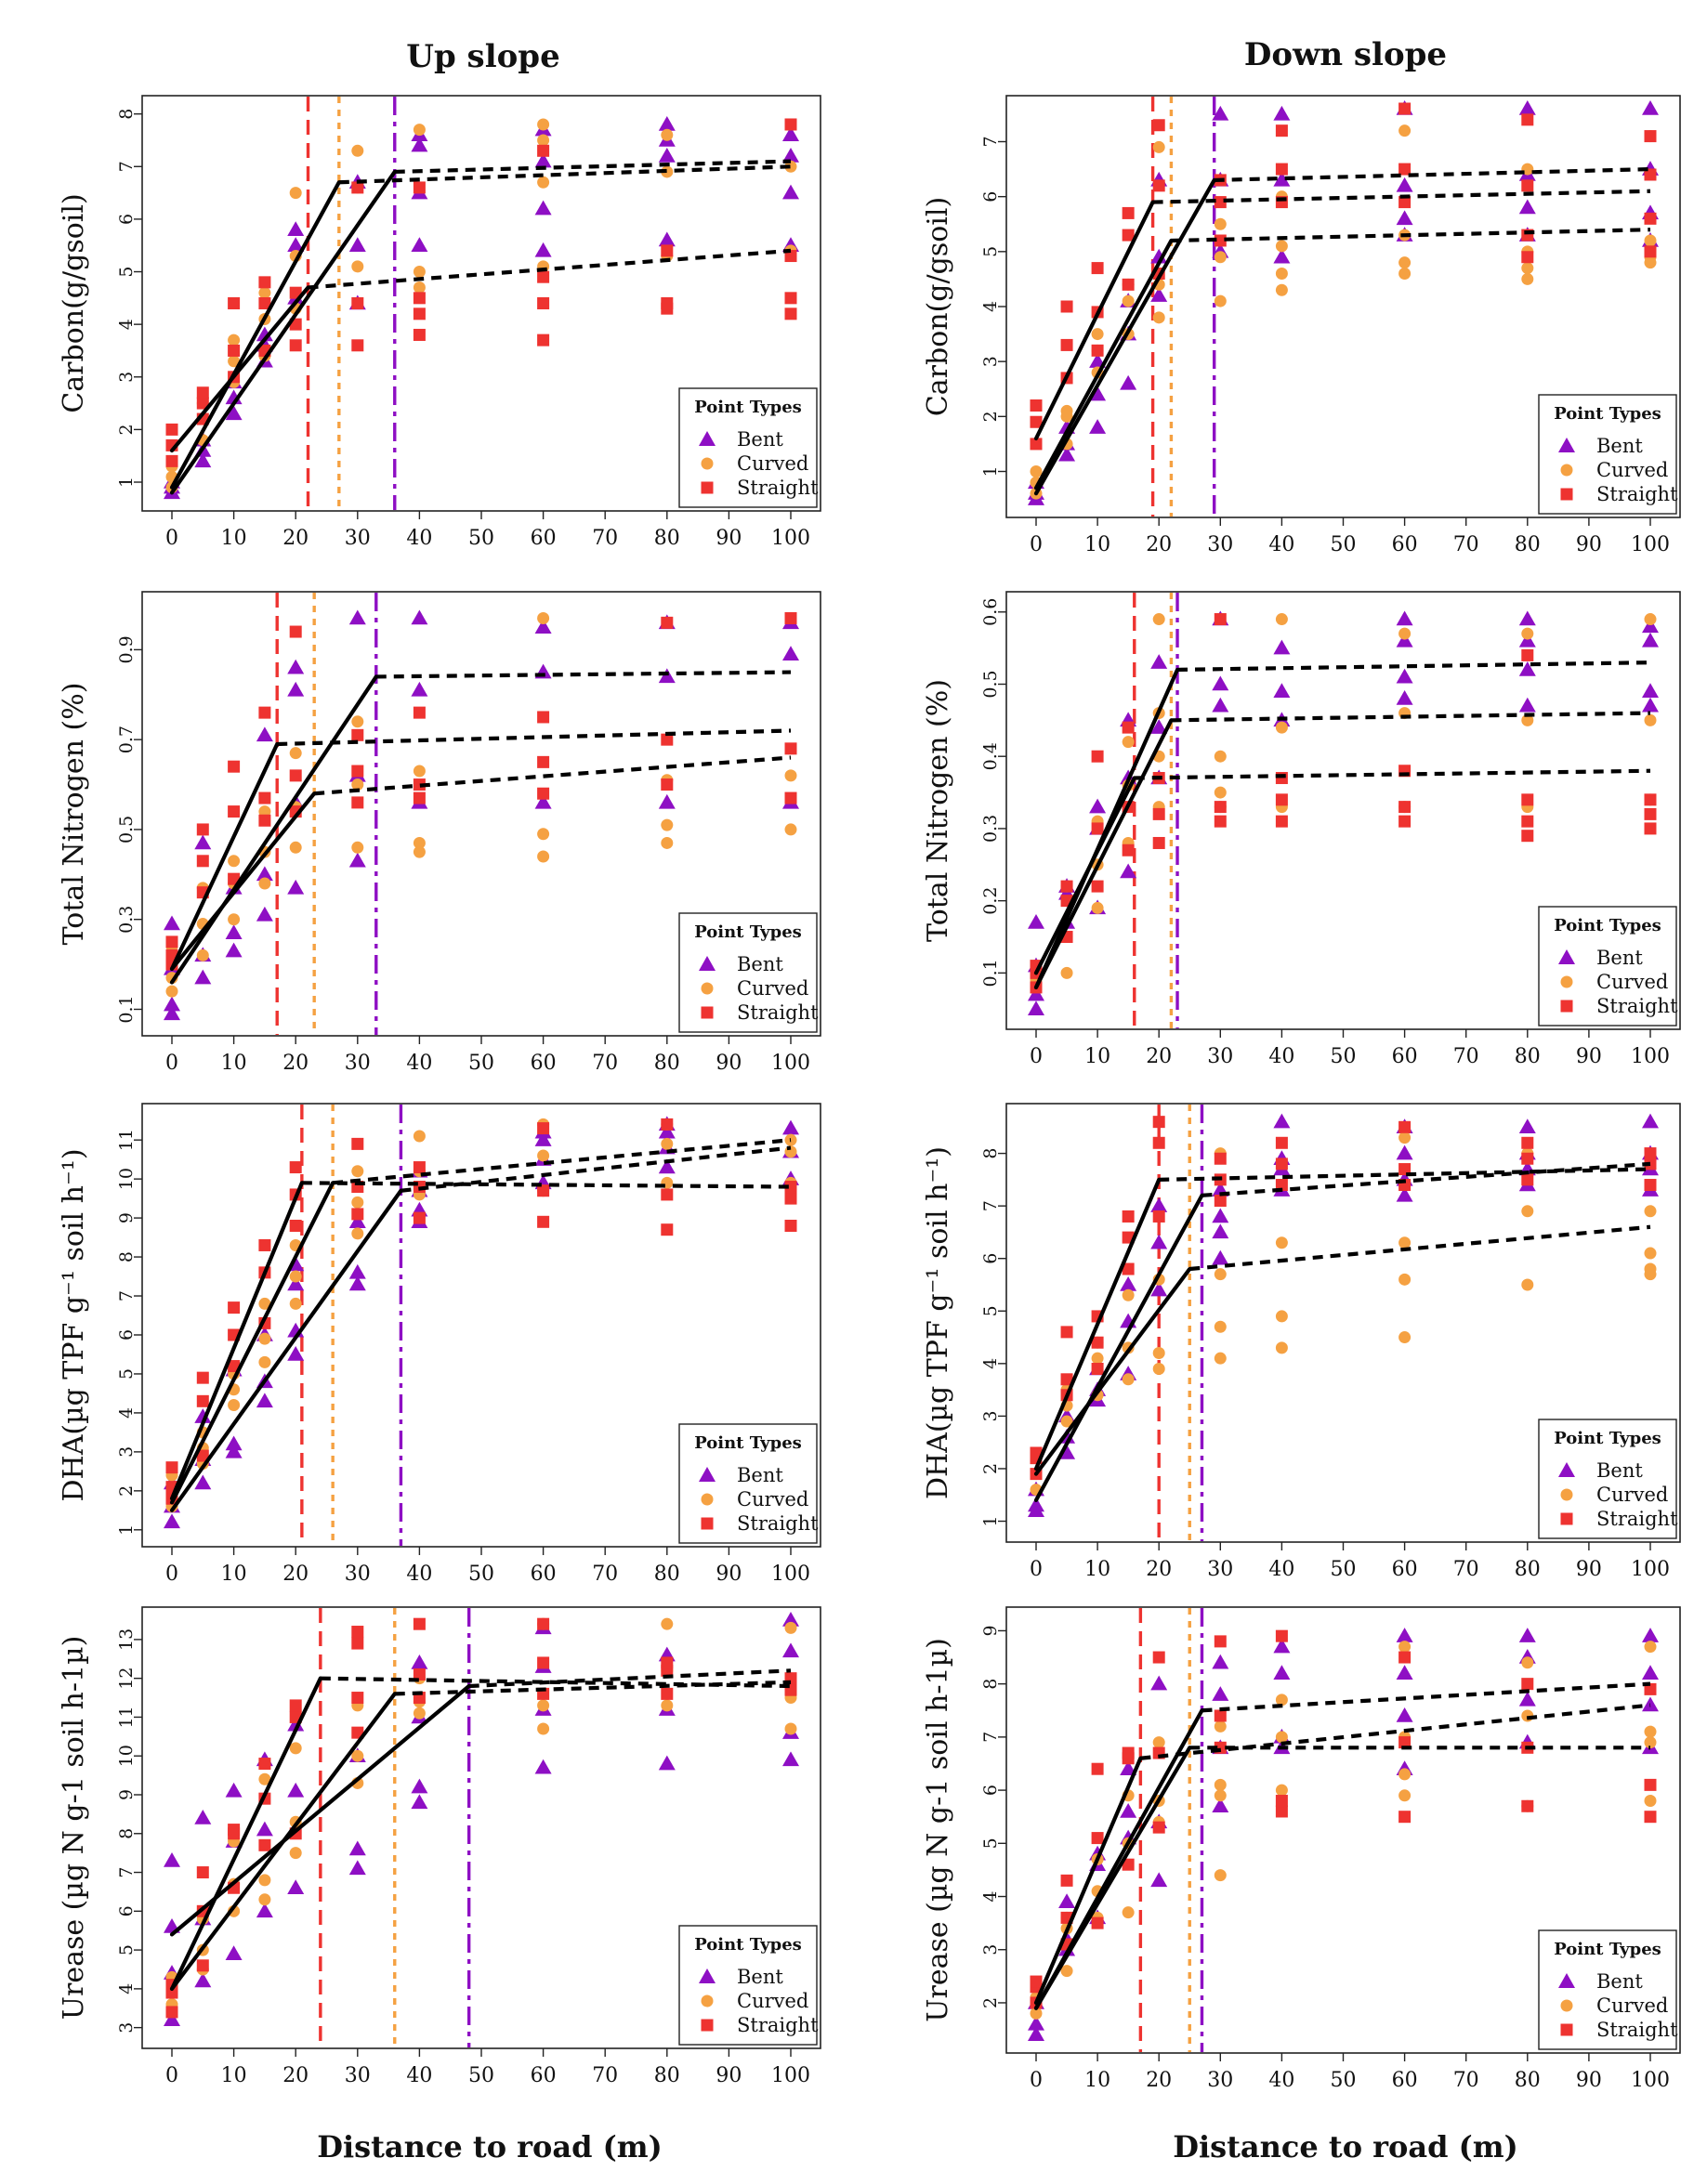 Image resolution: width=1707 pixels, height=2184 pixels. Describe the element at coordinates (790, 1574) in the screenshot. I see `x-tick-label: 100` at that location.